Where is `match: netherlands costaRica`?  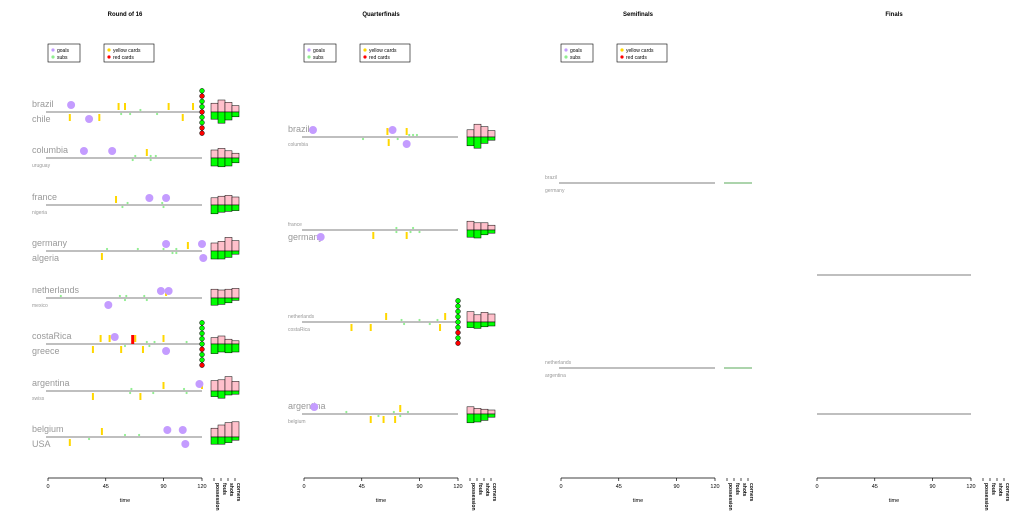 match: netherlands costaRica is located at coordinates (392, 322).